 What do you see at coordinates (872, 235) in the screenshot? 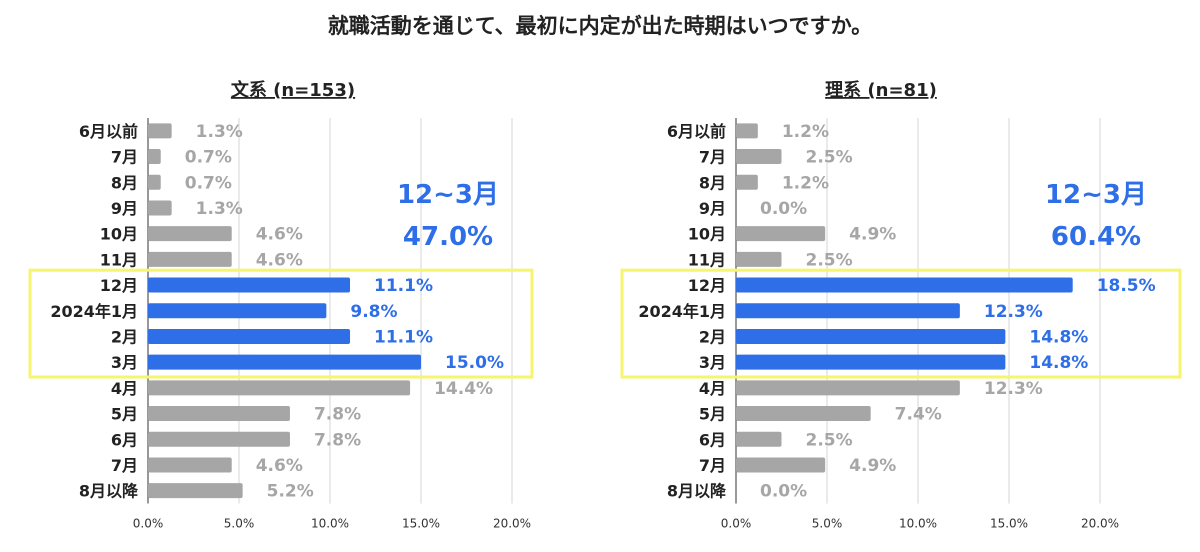
I see `data-label: 4.9%` at bounding box center [872, 235].